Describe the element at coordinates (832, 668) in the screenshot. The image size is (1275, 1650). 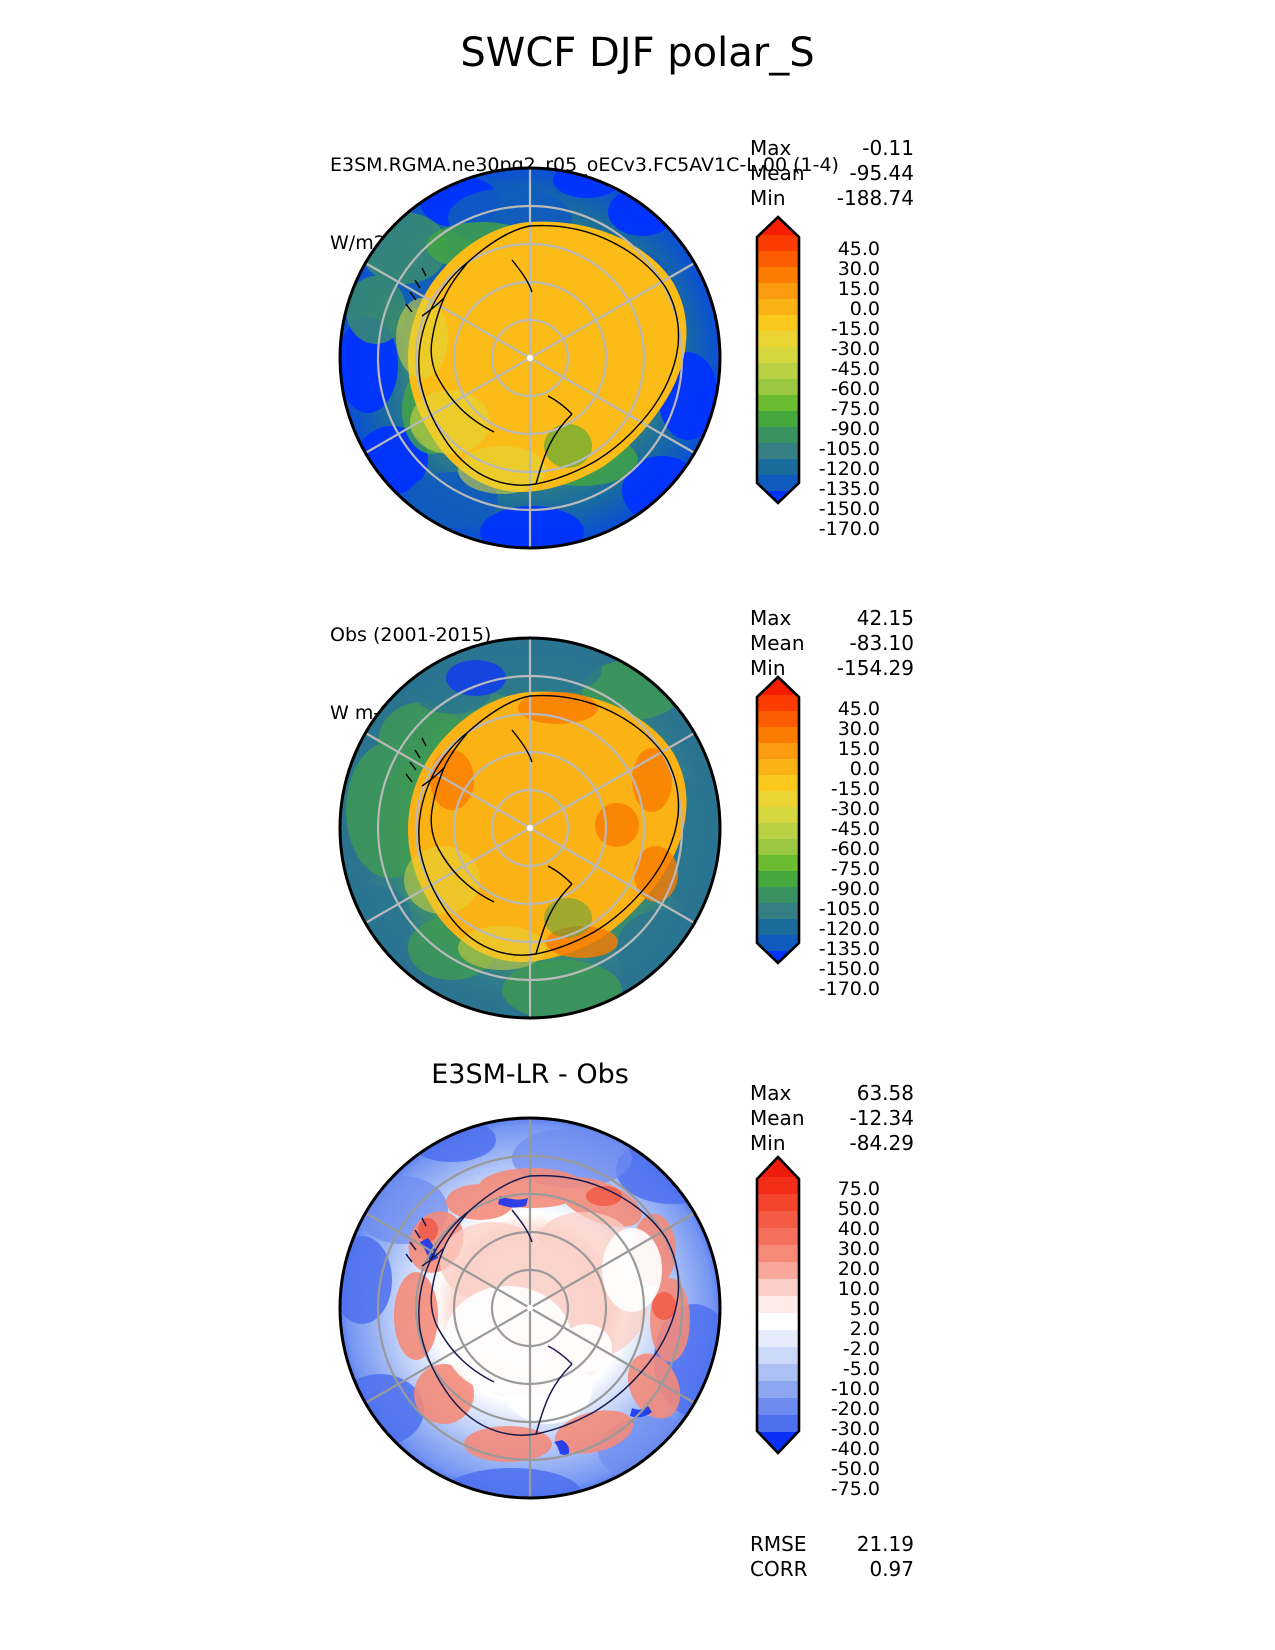
I see `stat-min: Min -154.29` at that location.